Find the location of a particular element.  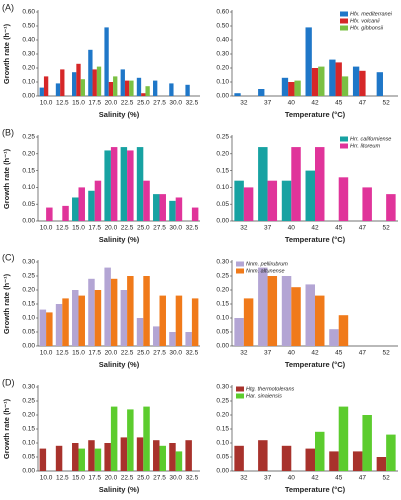

x-tick-label: 30.0 is located at coordinates (175, 103).